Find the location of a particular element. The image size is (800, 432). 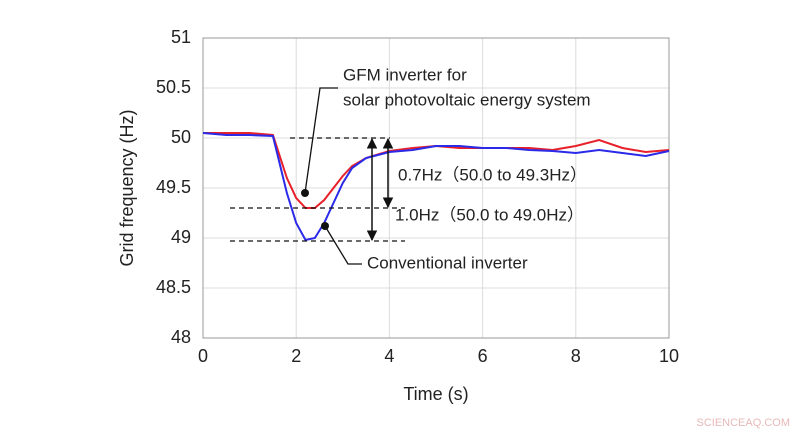

annotation: 1.0Hz（50.0 to 49.0Hz） is located at coordinates (489, 214).